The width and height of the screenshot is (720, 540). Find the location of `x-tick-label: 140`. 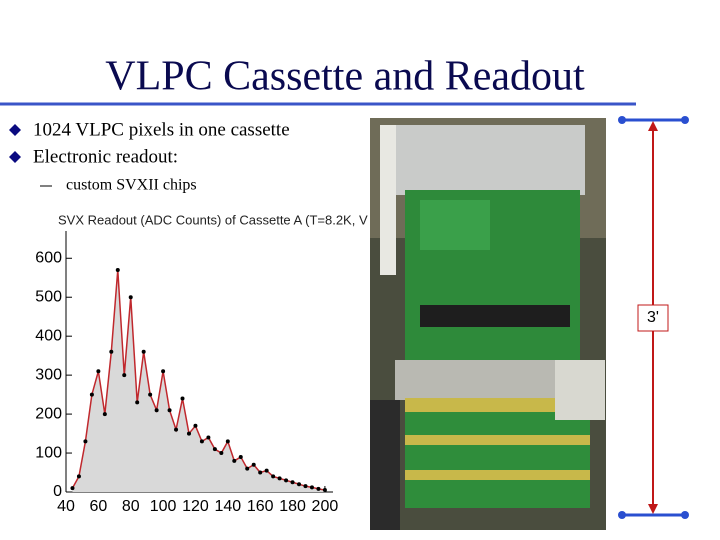

x-tick-label: 140 is located at coordinates (227, 506).